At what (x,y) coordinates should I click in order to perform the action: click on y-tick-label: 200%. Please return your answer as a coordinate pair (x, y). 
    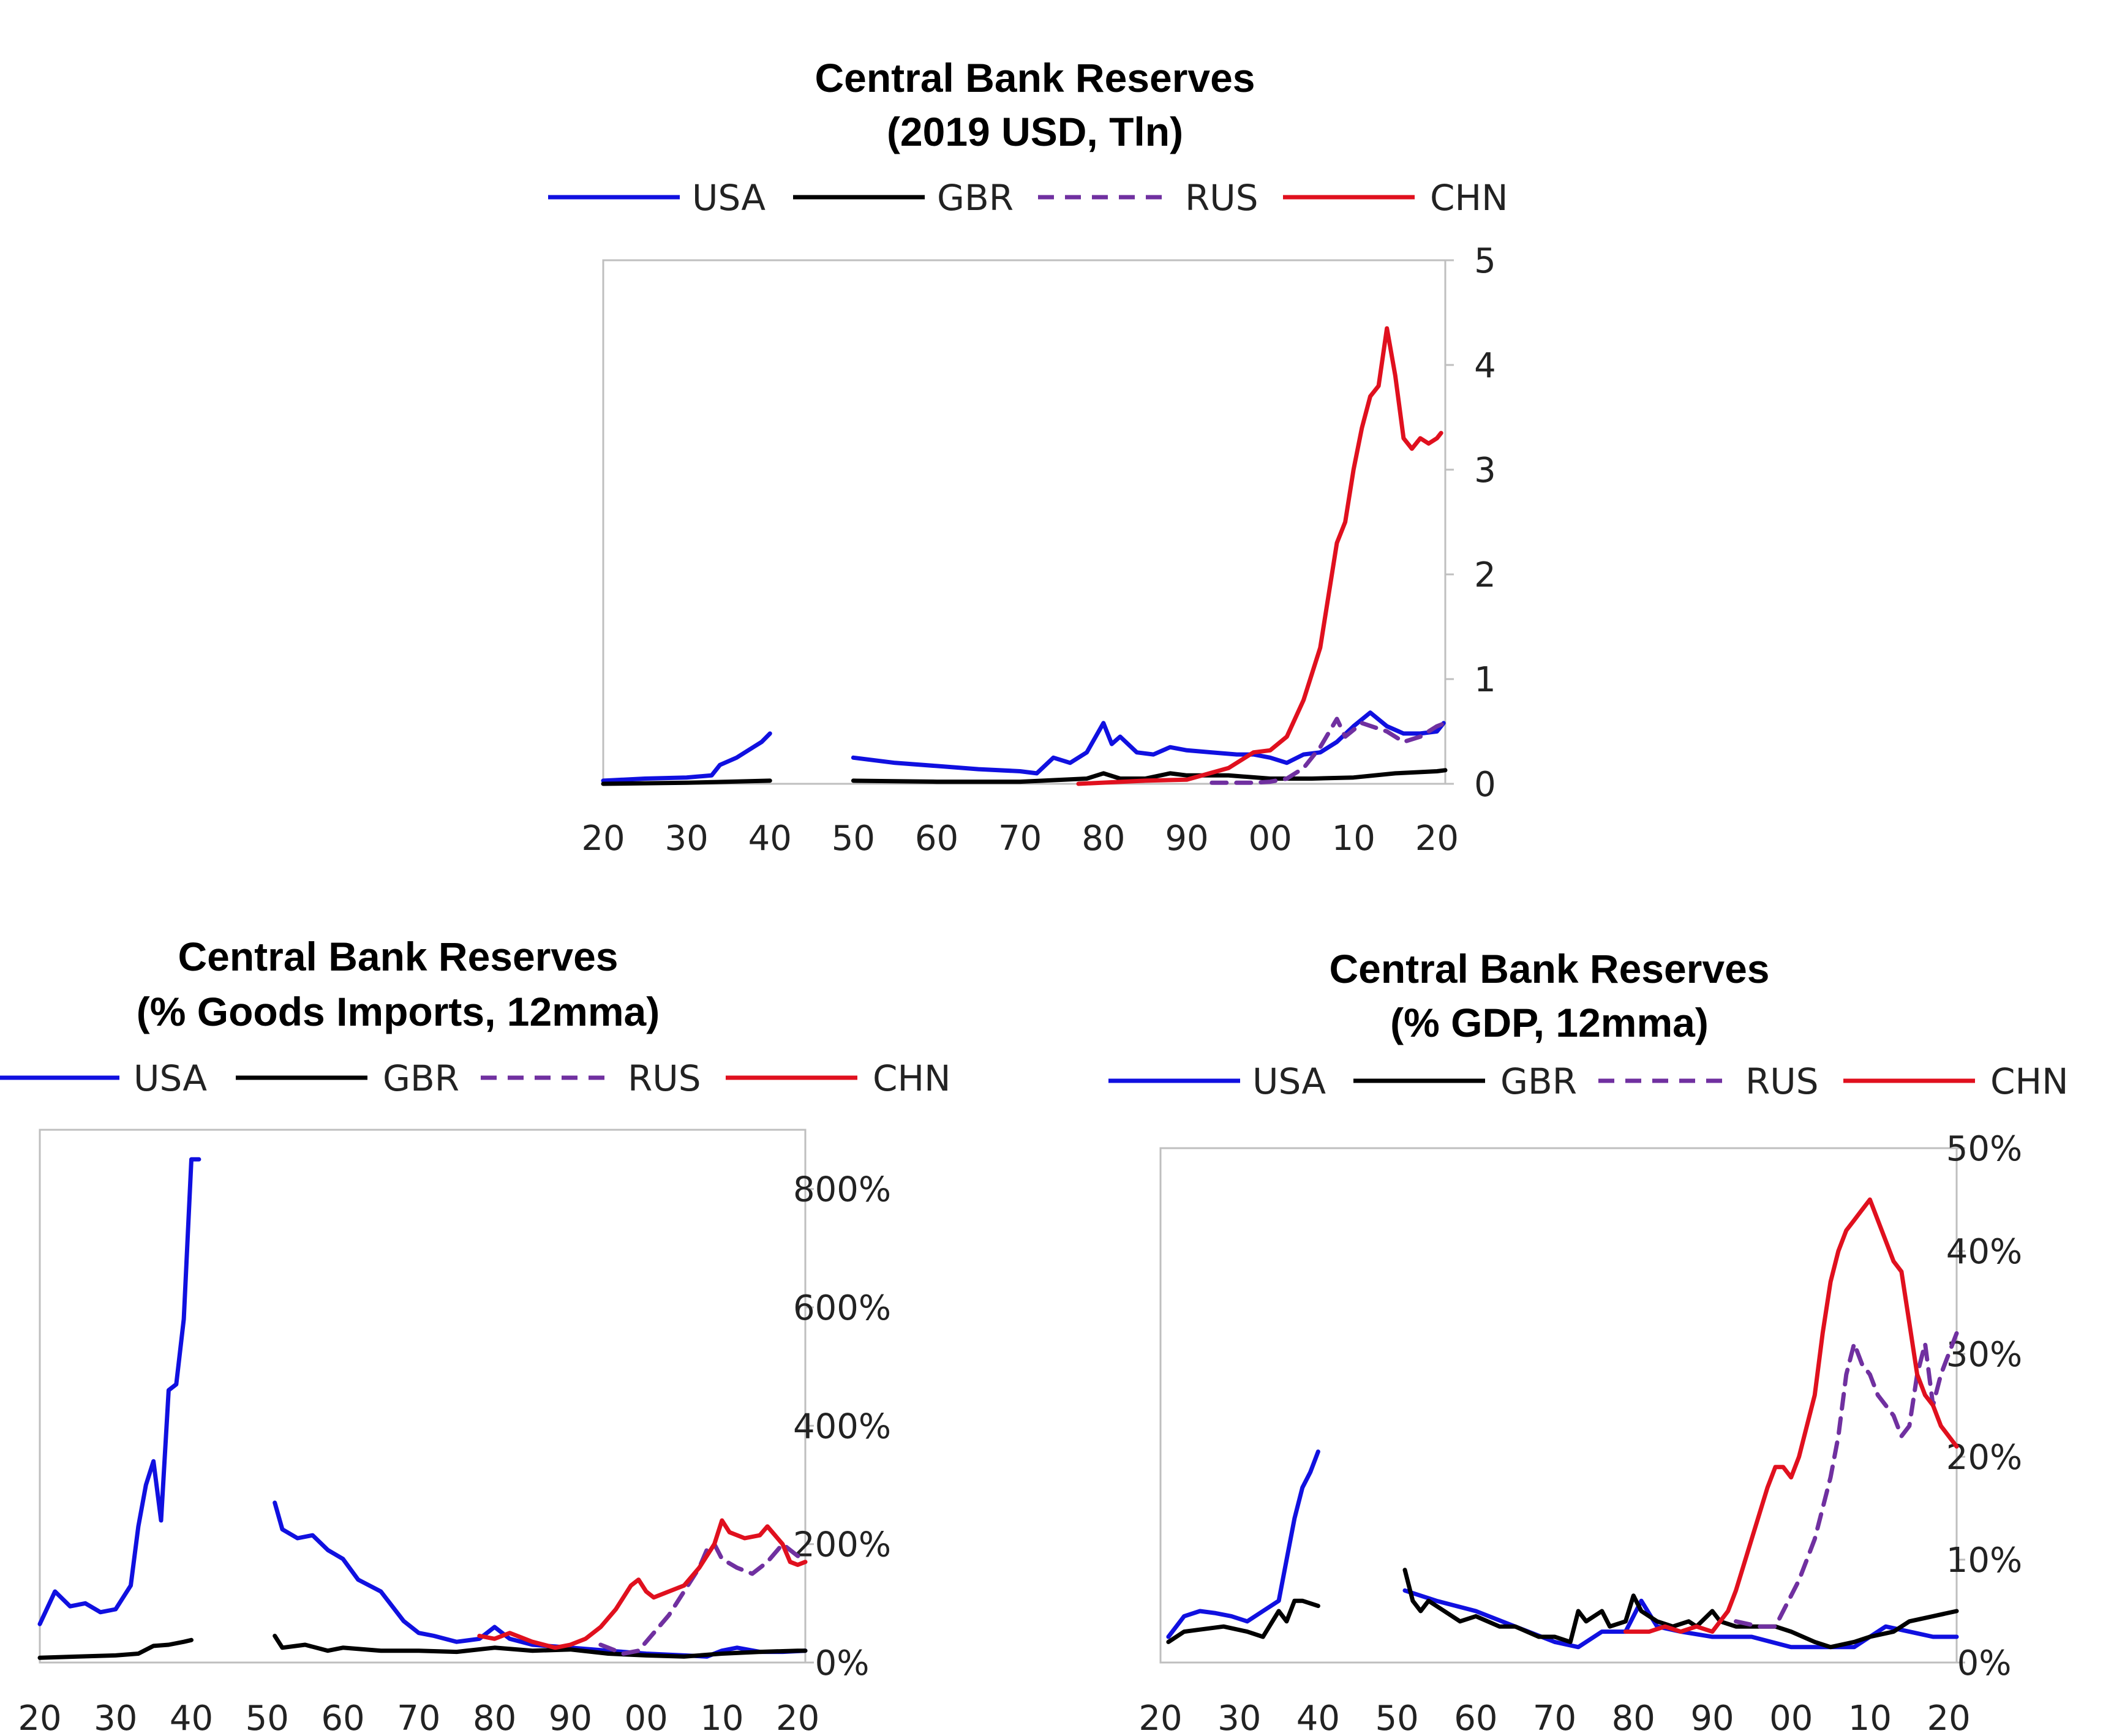
    Looking at the image, I should click on (842, 1545).